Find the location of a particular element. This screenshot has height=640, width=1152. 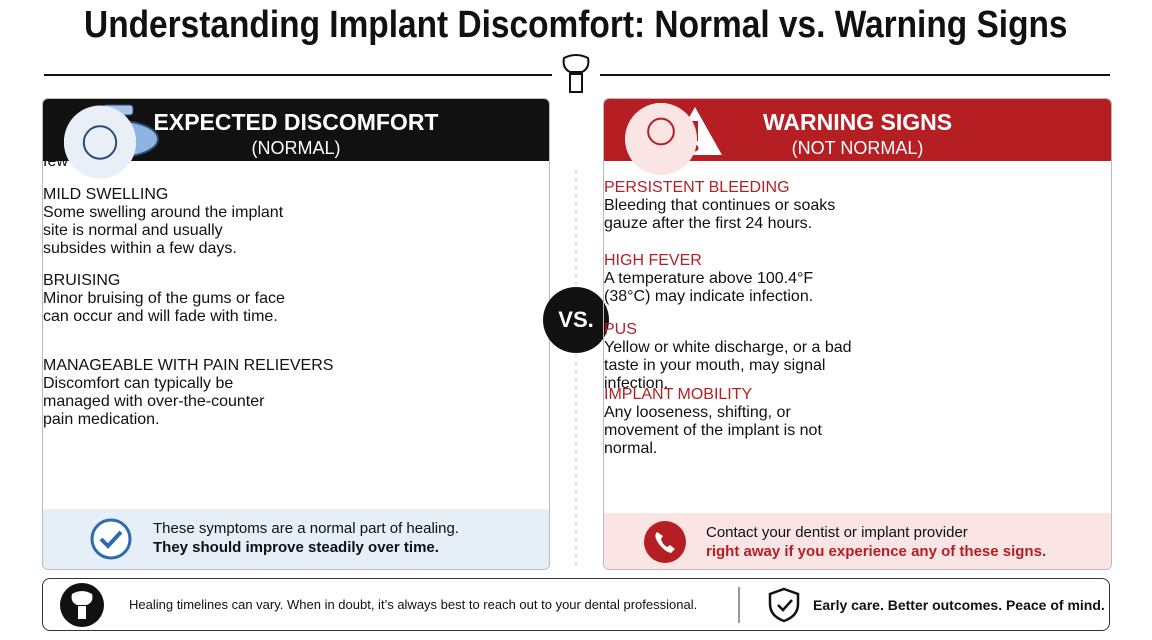

item-title: MANAGEABLE WITH PAIN RELIEVERS is located at coordinates (188, 365).